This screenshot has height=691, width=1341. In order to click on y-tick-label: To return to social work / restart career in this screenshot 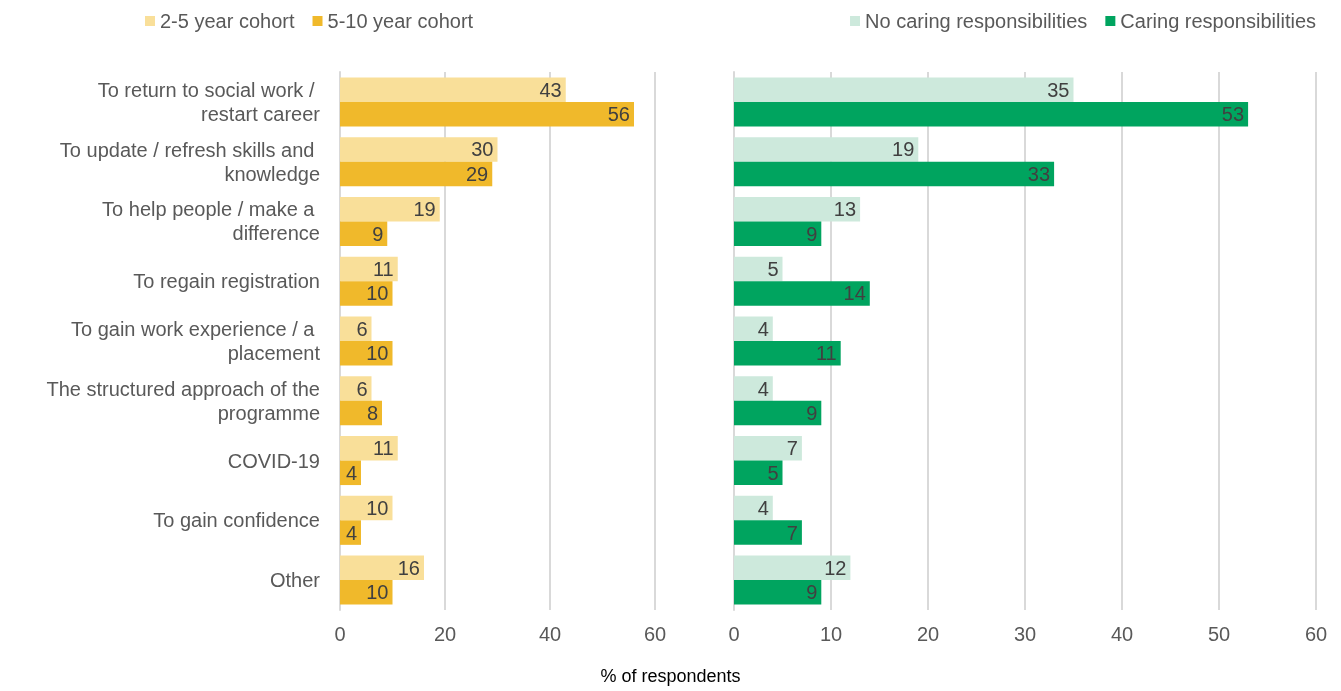, I will do `click(209, 101)`.